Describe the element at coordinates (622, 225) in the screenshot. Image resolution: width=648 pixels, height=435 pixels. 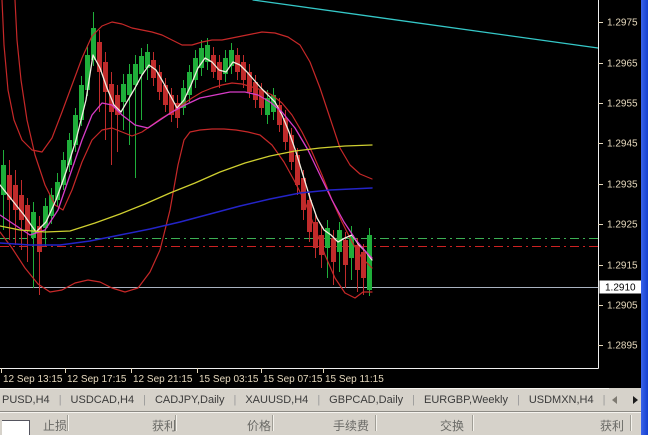
I see `price-axis-label: 1.2925` at that location.